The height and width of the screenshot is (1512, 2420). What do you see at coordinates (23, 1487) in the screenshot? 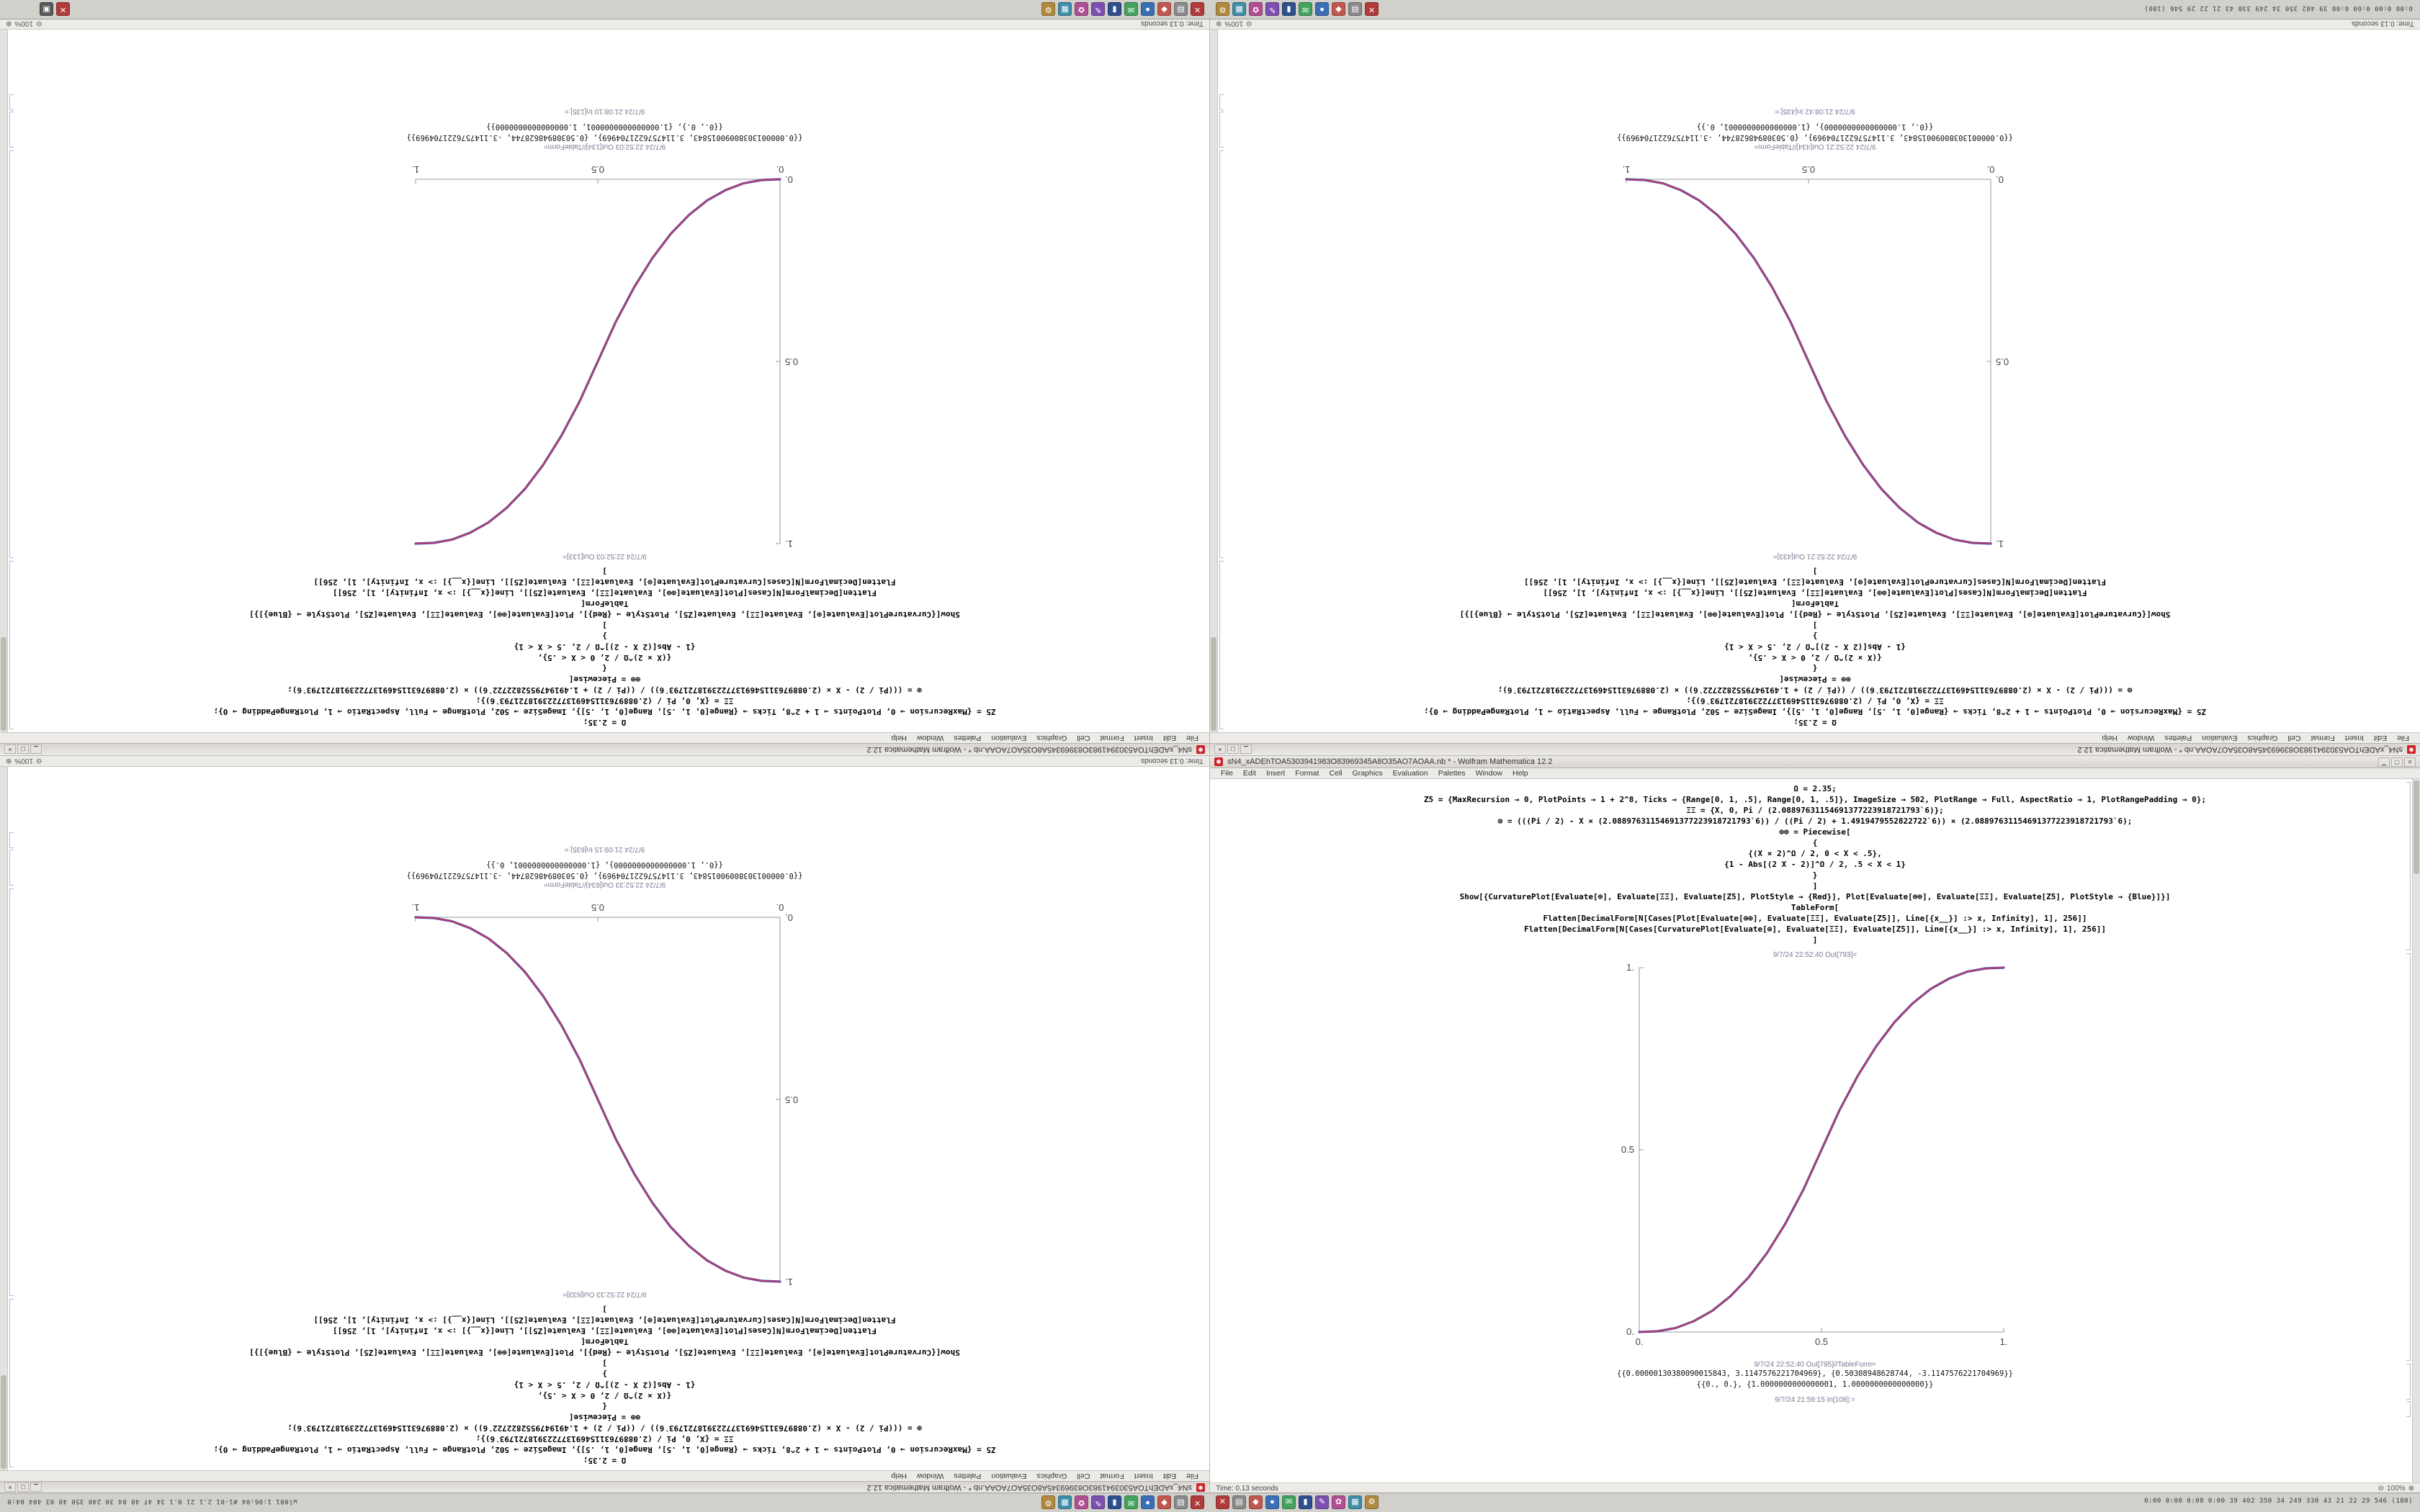
I see `maximize-button: ▢` at bounding box center [23, 1487].